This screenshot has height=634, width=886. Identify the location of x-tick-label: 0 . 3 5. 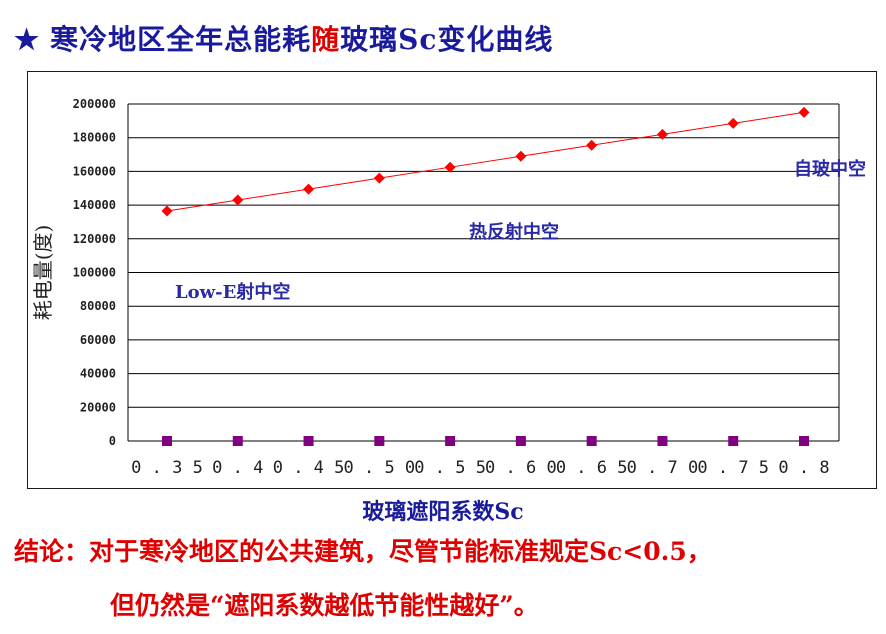
(167, 468).